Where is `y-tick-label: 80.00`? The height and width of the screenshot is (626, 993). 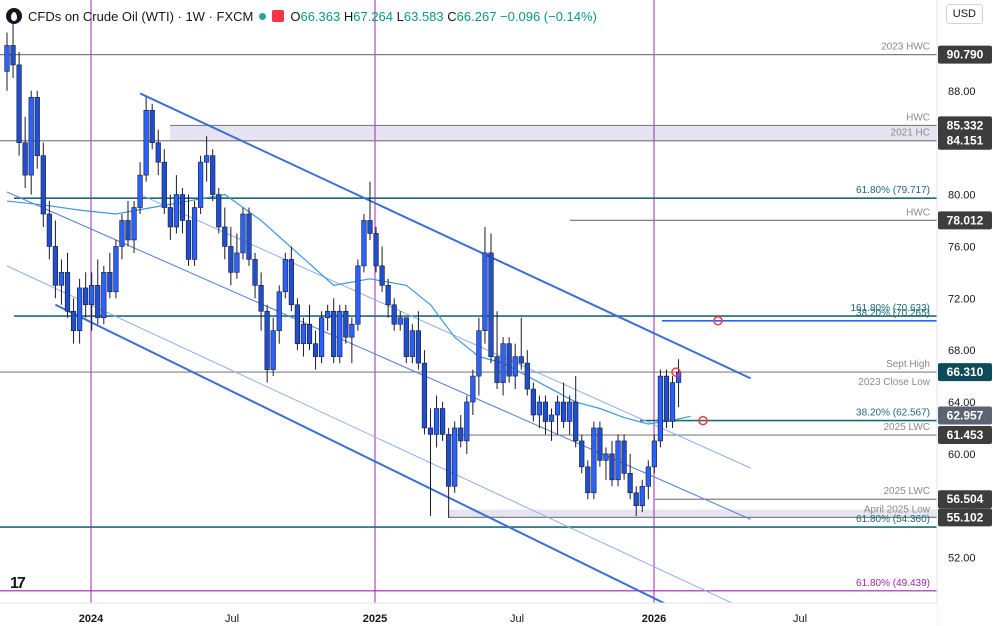
y-tick-label: 80.00 is located at coordinates (962, 196).